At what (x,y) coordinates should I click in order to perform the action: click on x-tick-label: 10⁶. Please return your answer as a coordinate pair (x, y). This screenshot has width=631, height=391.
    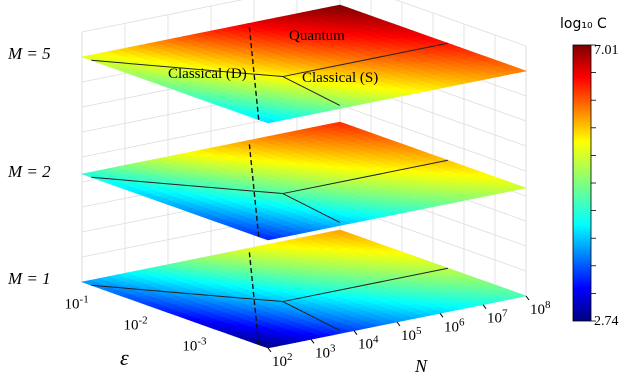
    Looking at the image, I should click on (454, 325).